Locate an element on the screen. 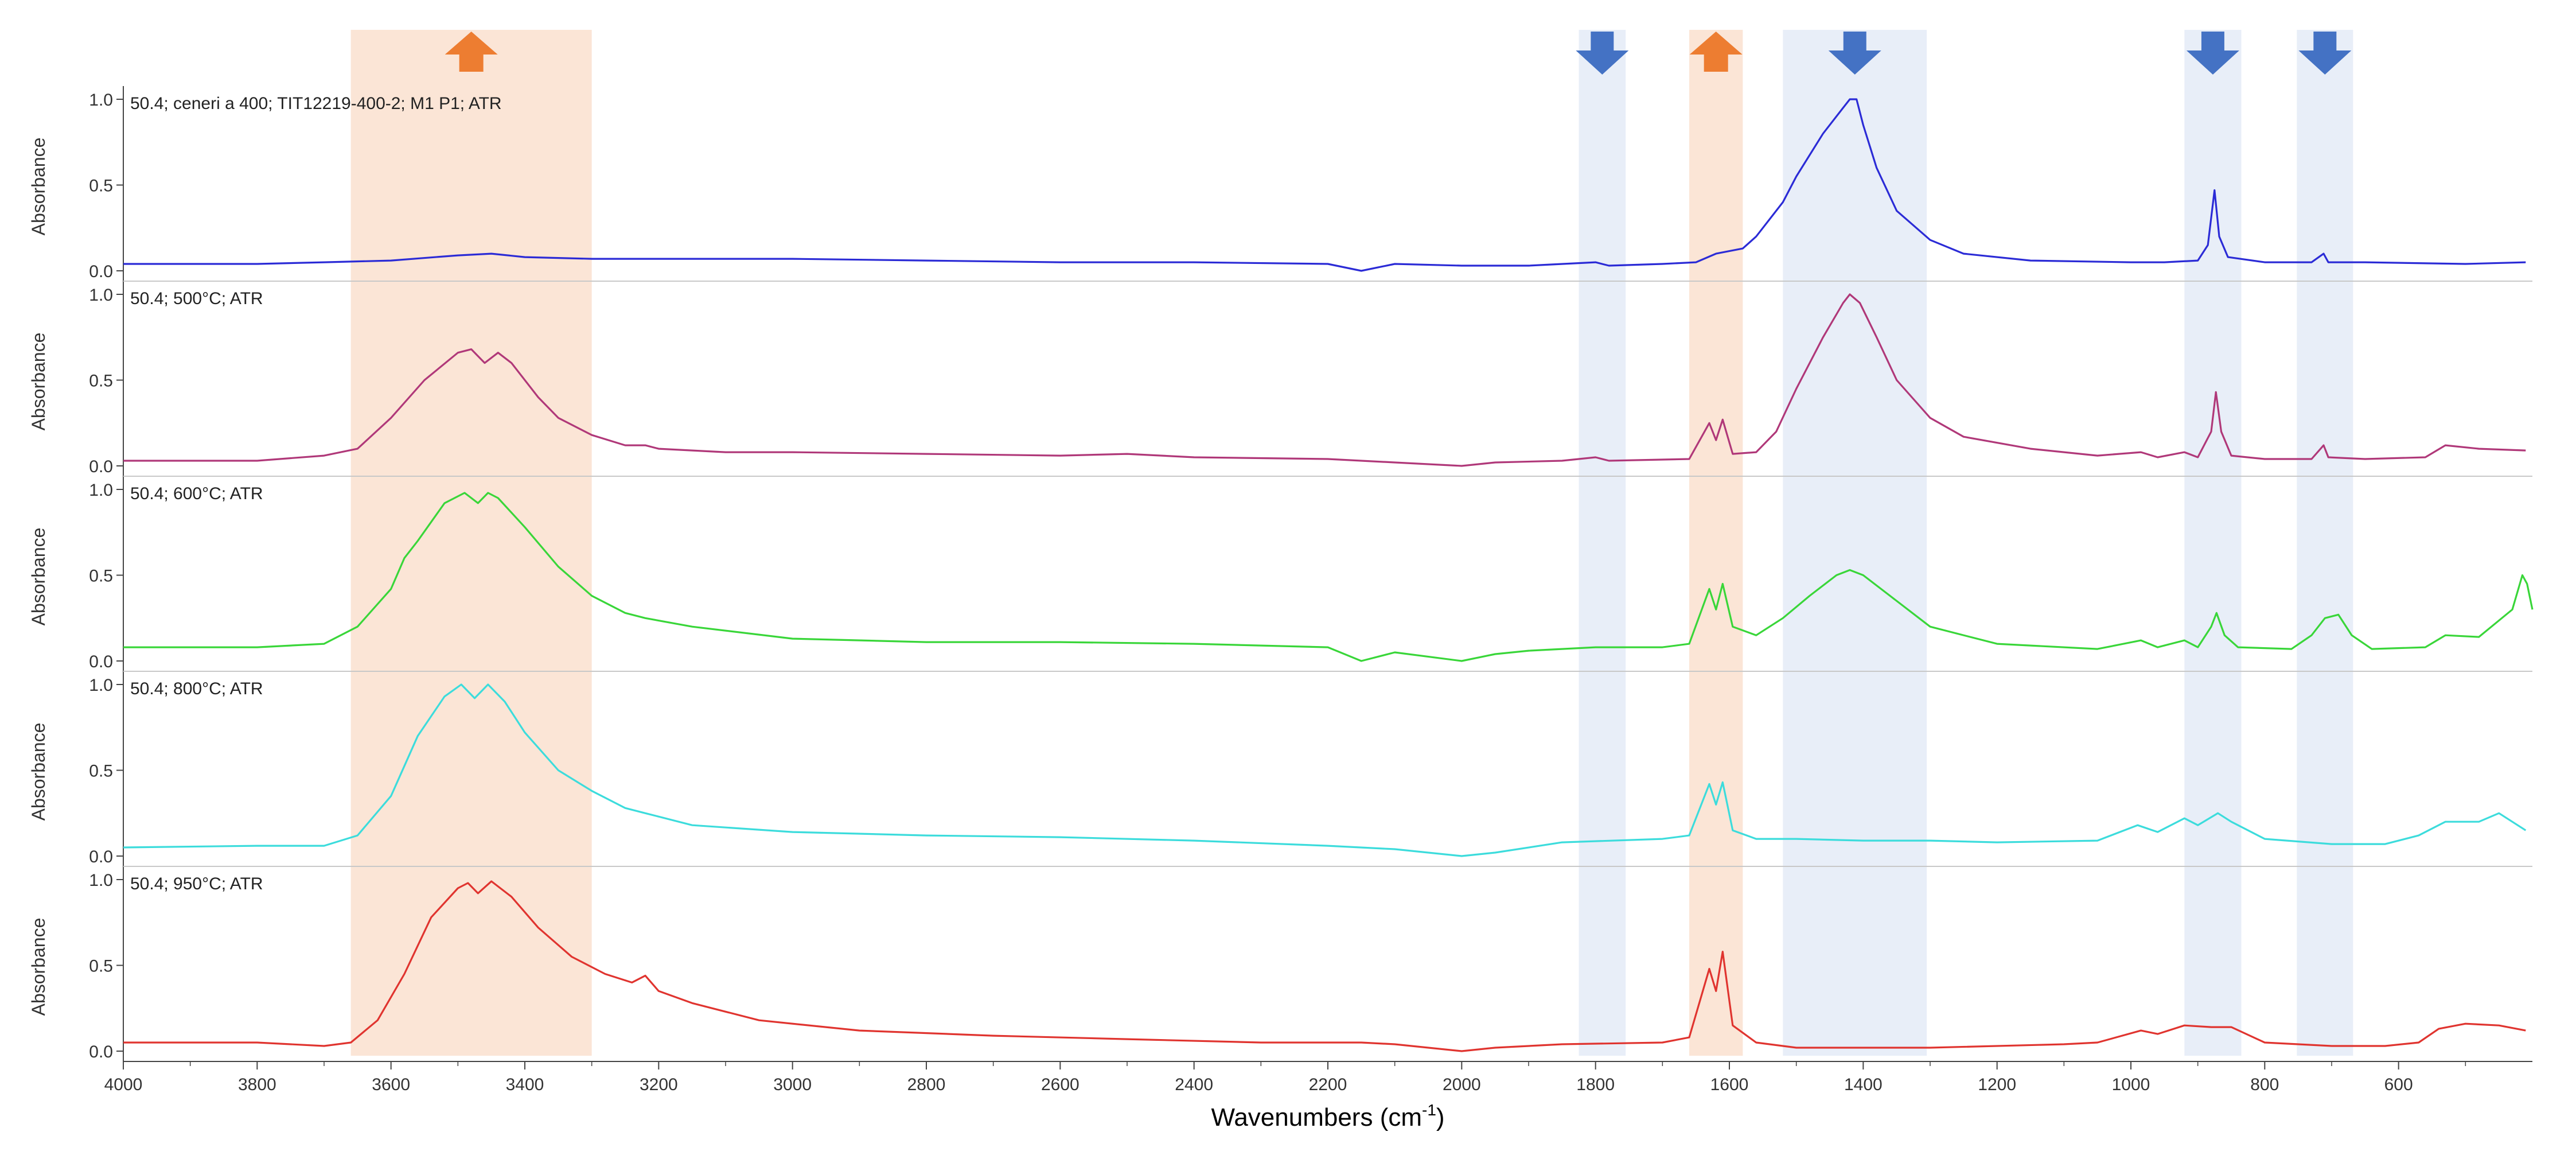  series-title: 50.4; 950°C; ATR is located at coordinates (196, 883).